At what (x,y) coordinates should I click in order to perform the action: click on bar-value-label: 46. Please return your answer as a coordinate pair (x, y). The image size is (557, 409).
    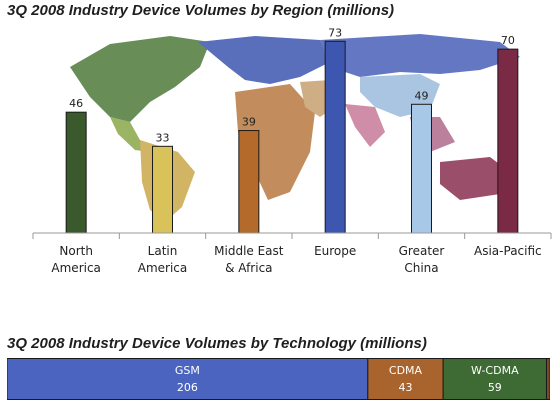
    Looking at the image, I should click on (76, 103).